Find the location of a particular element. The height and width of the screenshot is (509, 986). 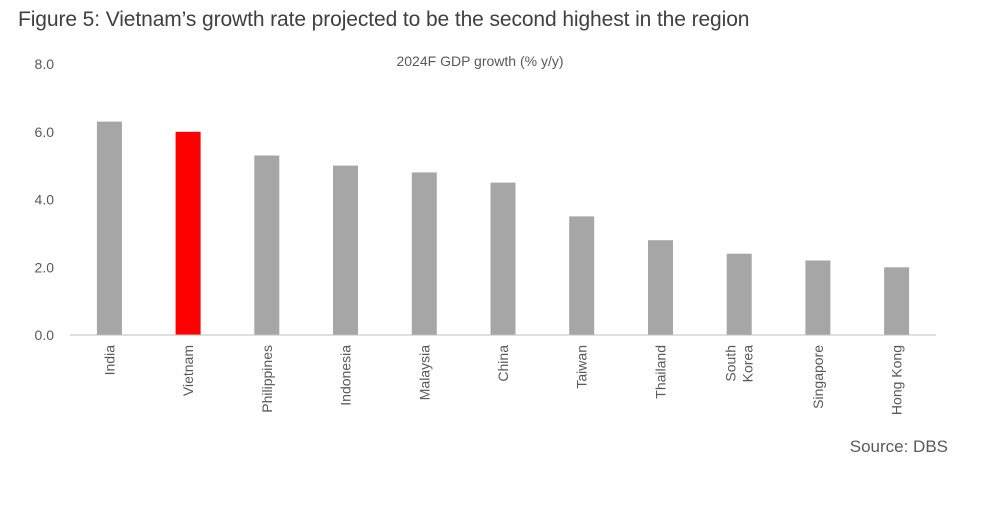

x-tick-label: China is located at coordinates (503, 363).